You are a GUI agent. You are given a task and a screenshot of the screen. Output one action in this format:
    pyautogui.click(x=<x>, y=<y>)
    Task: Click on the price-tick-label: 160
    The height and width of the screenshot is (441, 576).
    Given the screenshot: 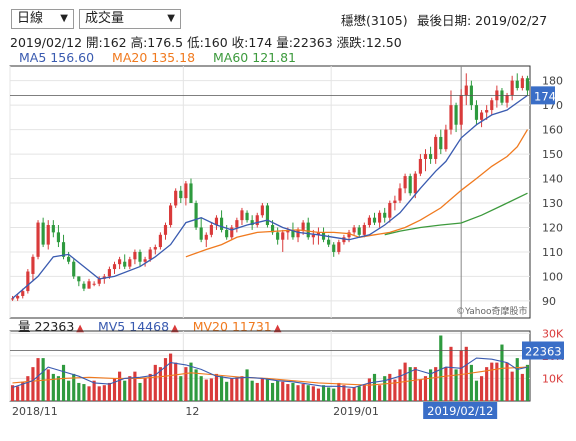 What is the action you would take?
    pyautogui.click(x=552, y=130)
    